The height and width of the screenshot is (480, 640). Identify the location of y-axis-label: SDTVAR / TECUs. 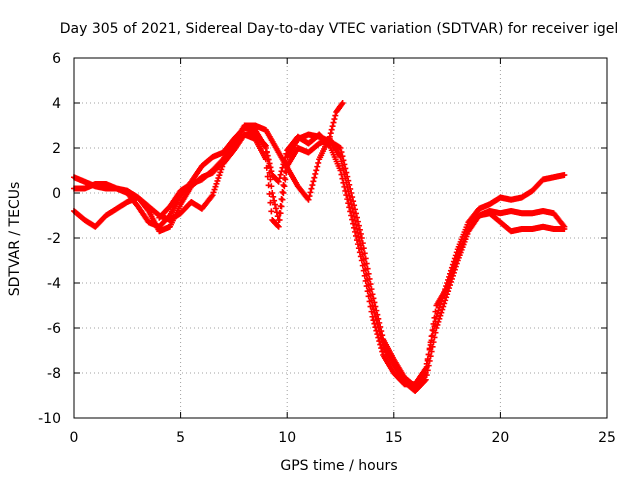
(15, 239).